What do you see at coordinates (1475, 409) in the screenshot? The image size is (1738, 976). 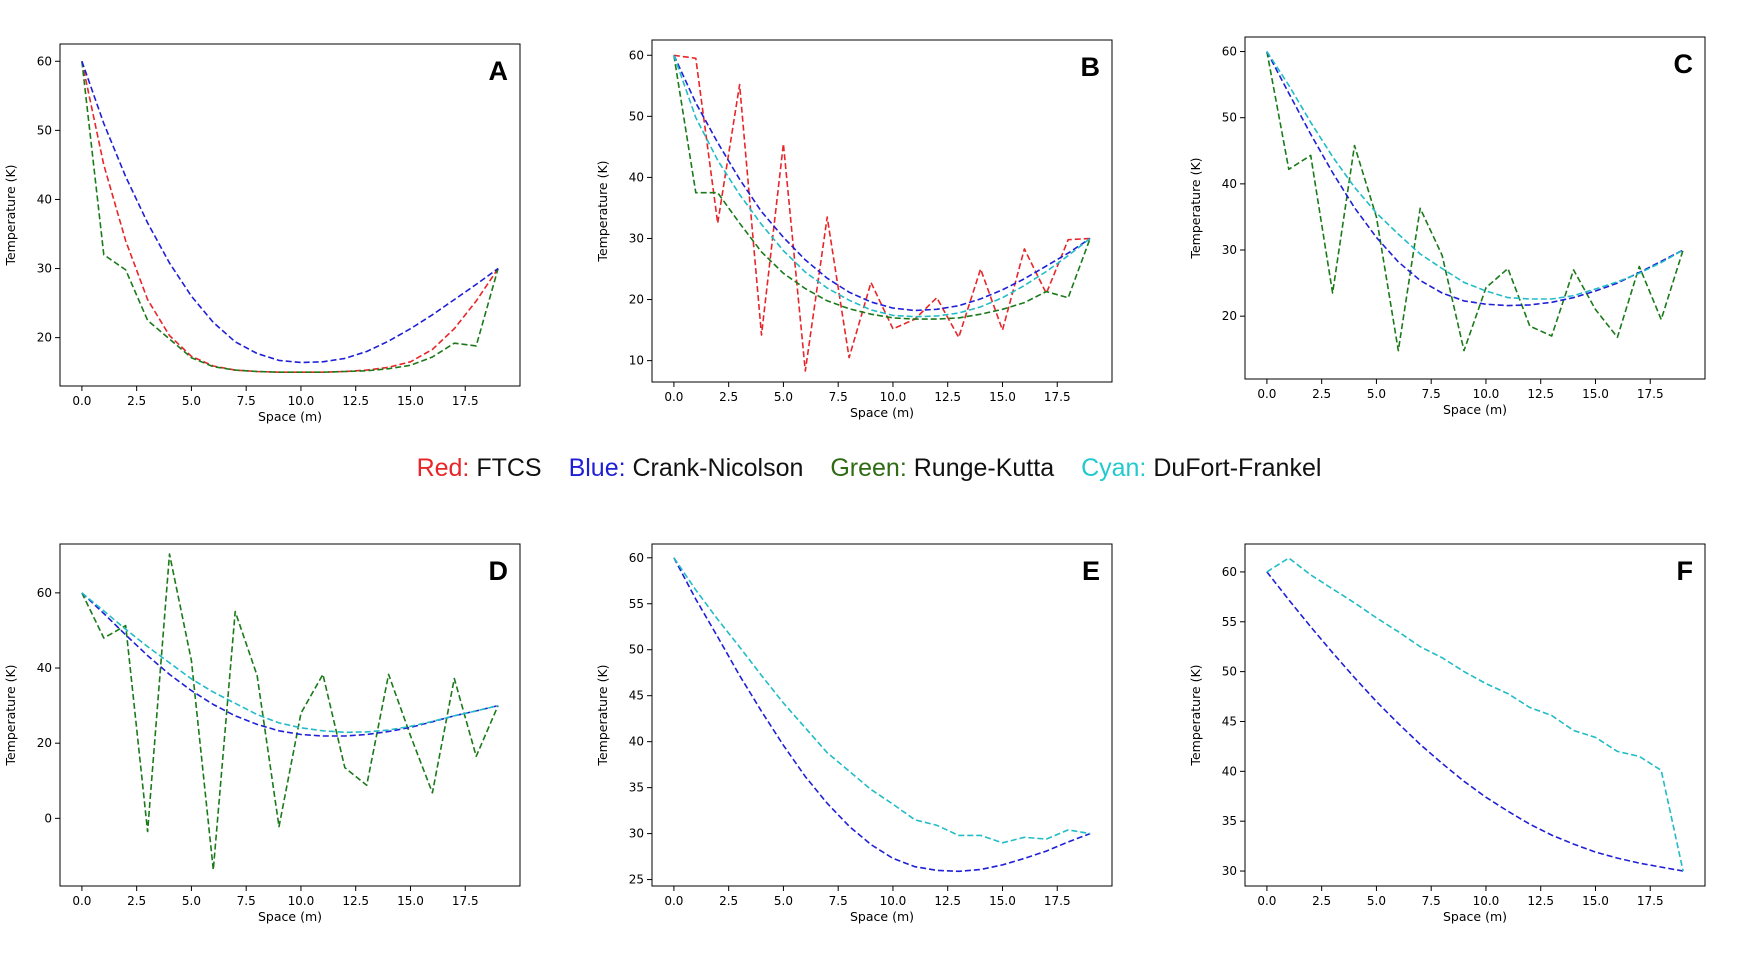 I see `panel-c-xlabel: Space (m)` at bounding box center [1475, 409].